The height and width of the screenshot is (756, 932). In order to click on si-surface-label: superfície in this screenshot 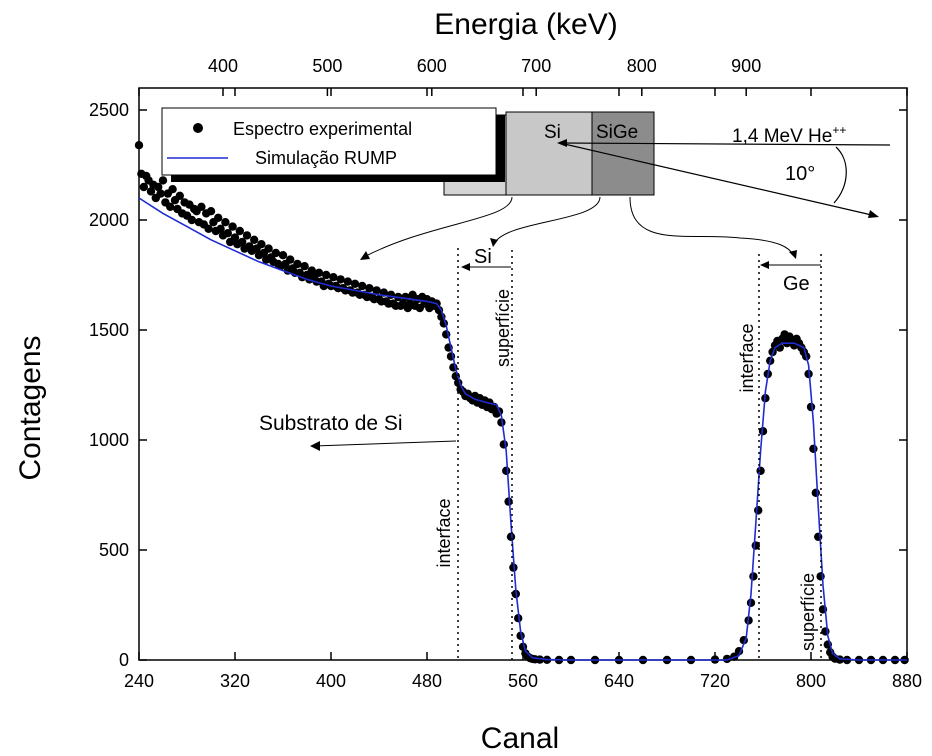, I will do `click(503, 328)`.